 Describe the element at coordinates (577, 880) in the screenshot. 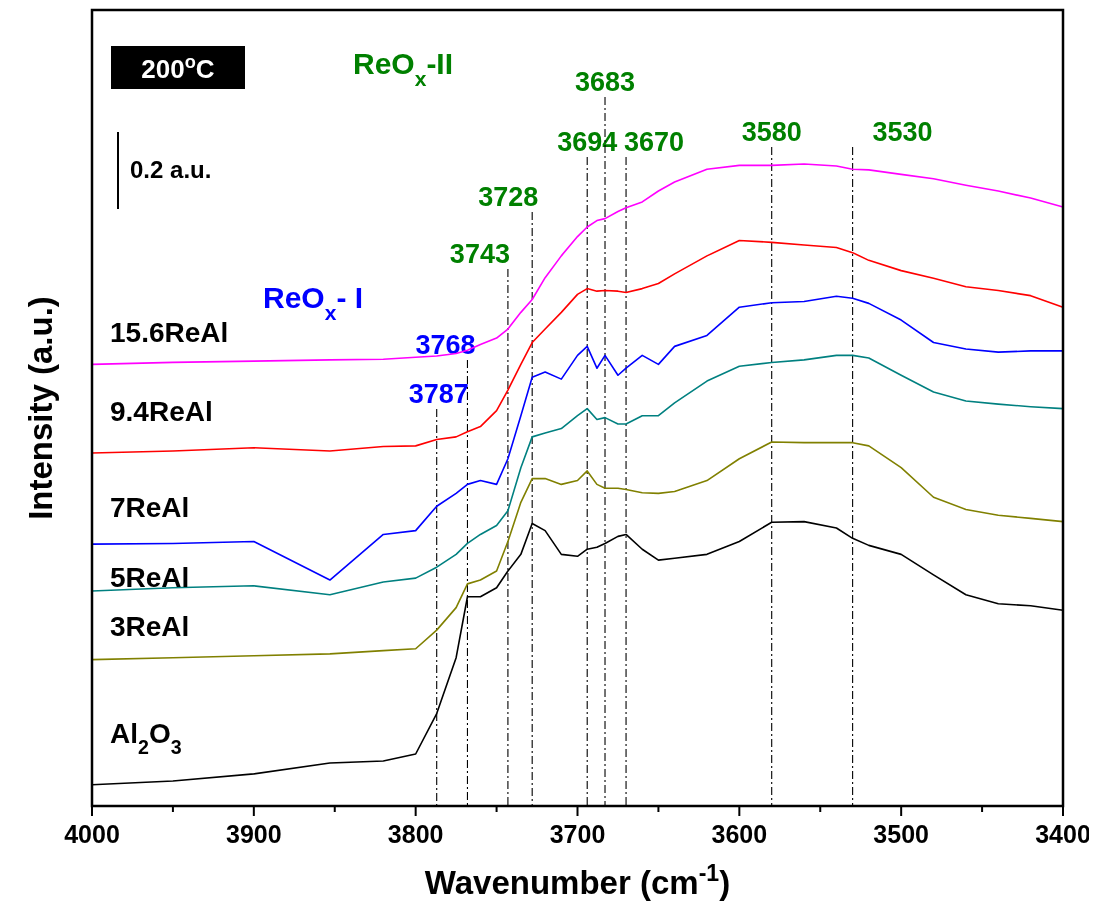

I see `x-axis-title: Wavenumber (cm$^{-1}$)` at that location.